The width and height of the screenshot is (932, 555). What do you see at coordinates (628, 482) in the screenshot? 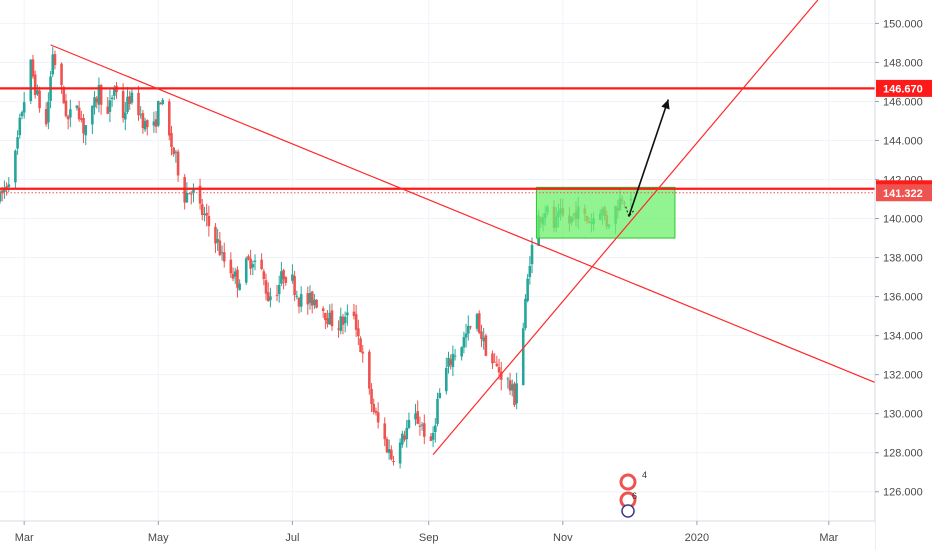
I see `logo-ring-top` at bounding box center [628, 482].